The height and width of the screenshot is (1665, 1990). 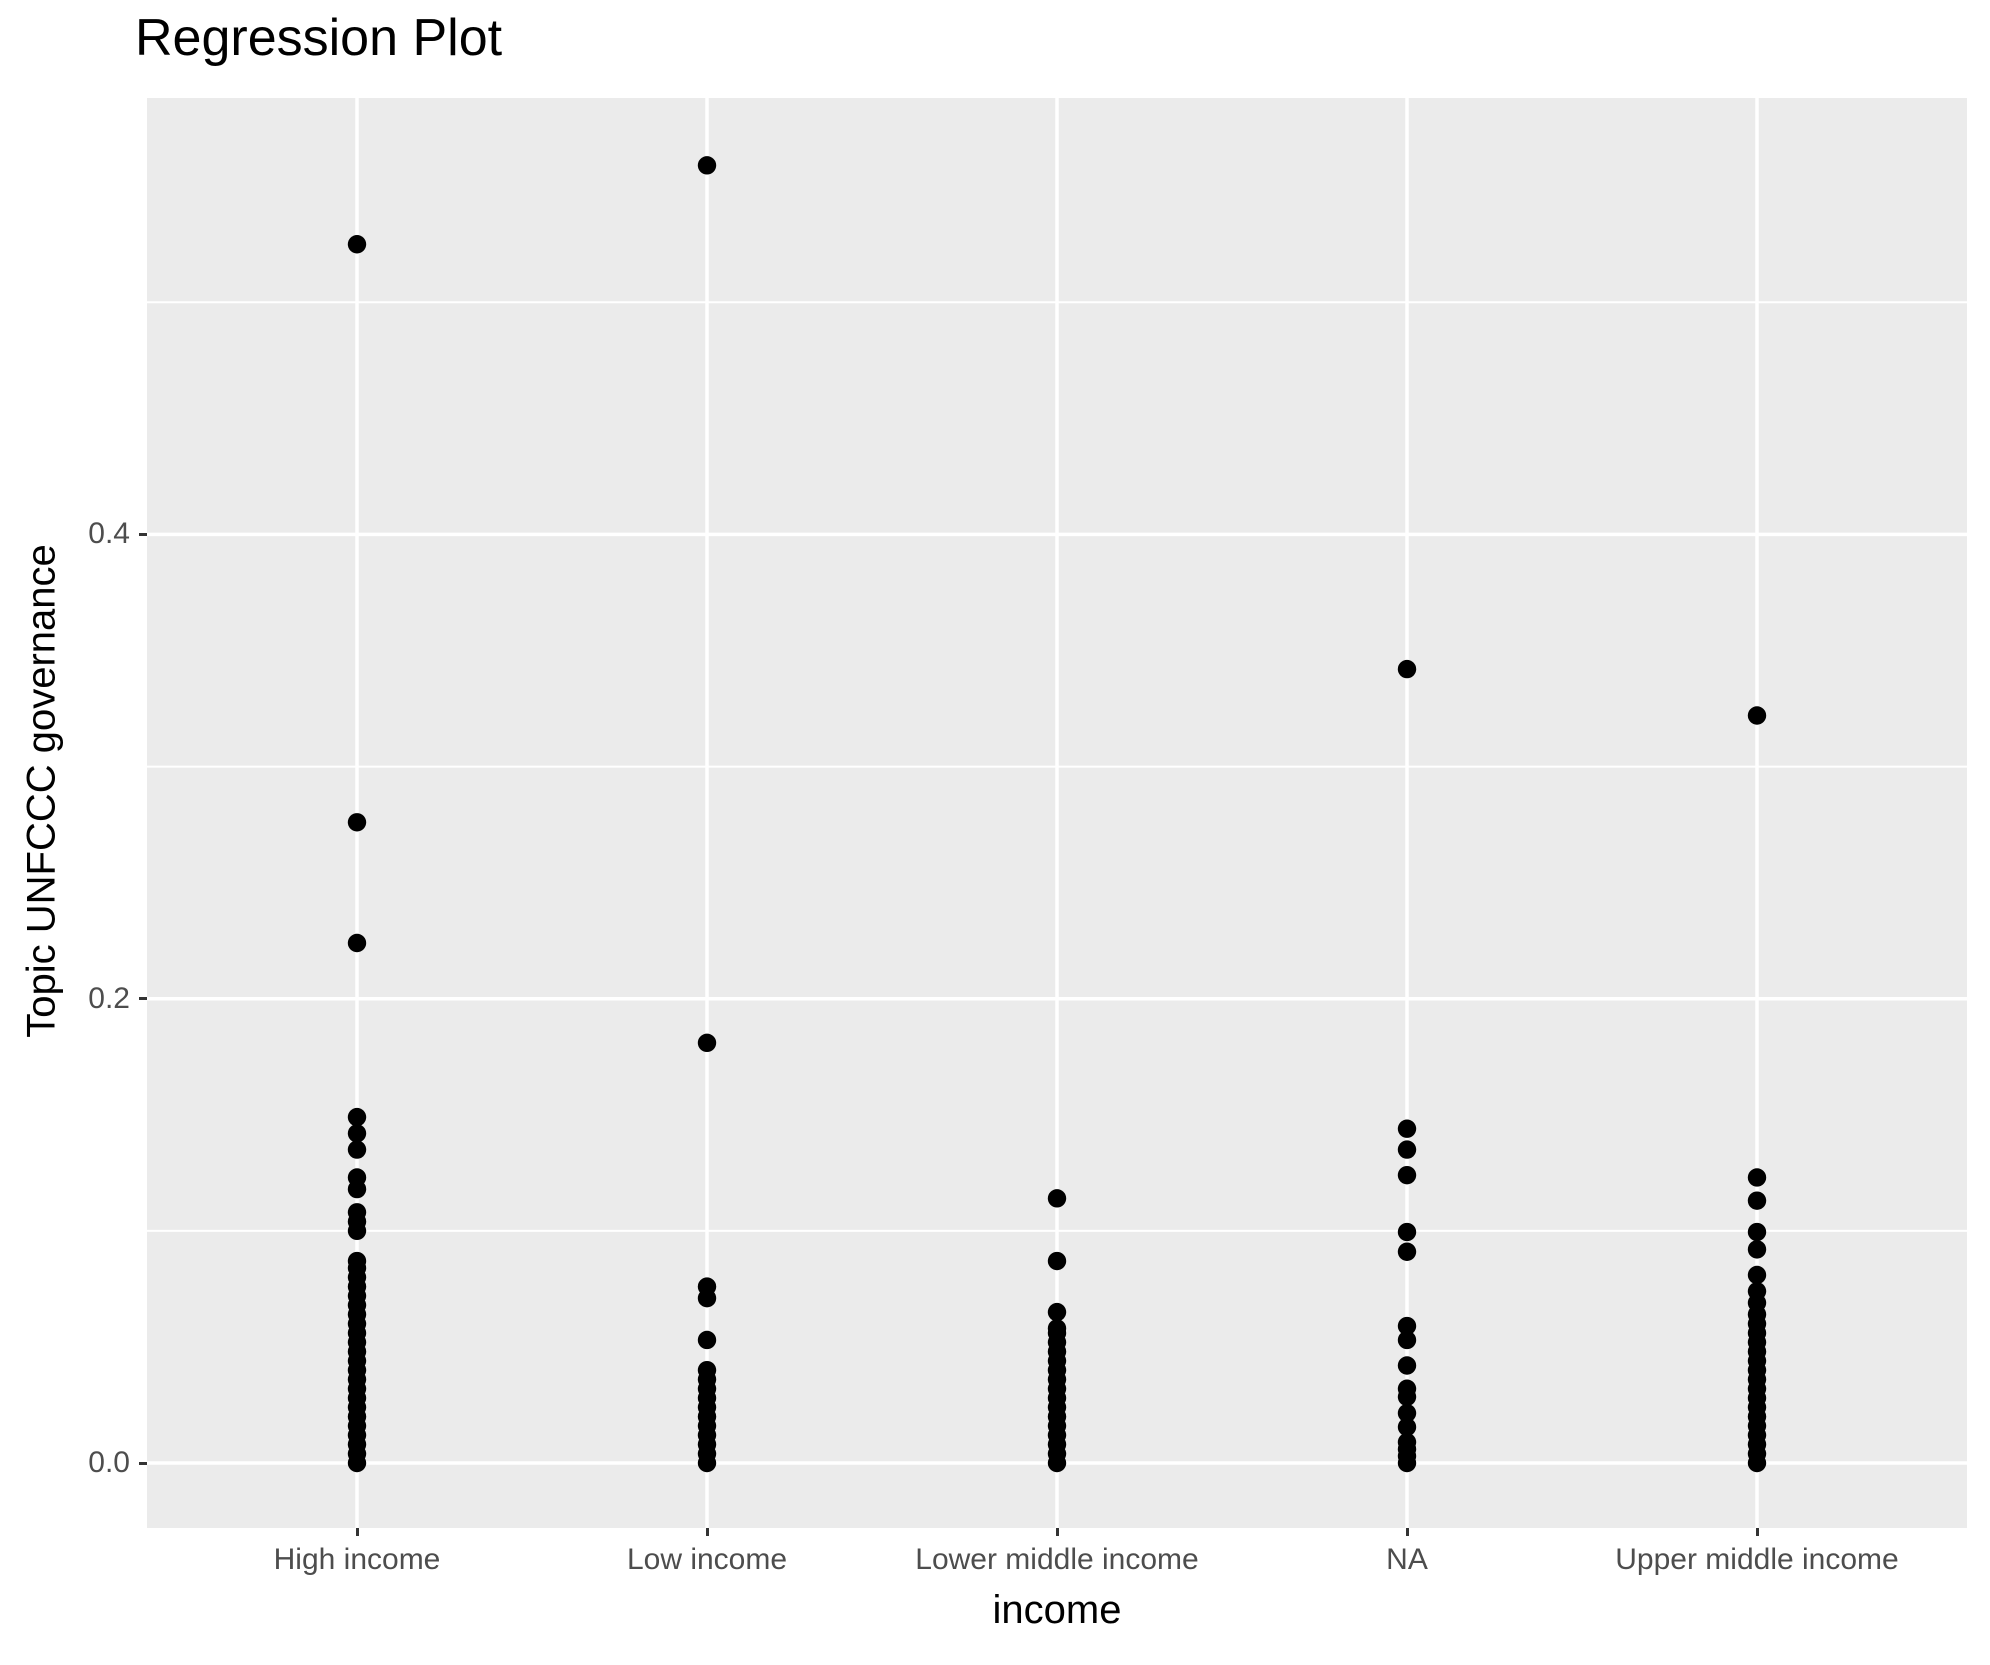 What do you see at coordinates (41, 791) in the screenshot?
I see `y-axis-title: Topic UNFCCC governance` at bounding box center [41, 791].